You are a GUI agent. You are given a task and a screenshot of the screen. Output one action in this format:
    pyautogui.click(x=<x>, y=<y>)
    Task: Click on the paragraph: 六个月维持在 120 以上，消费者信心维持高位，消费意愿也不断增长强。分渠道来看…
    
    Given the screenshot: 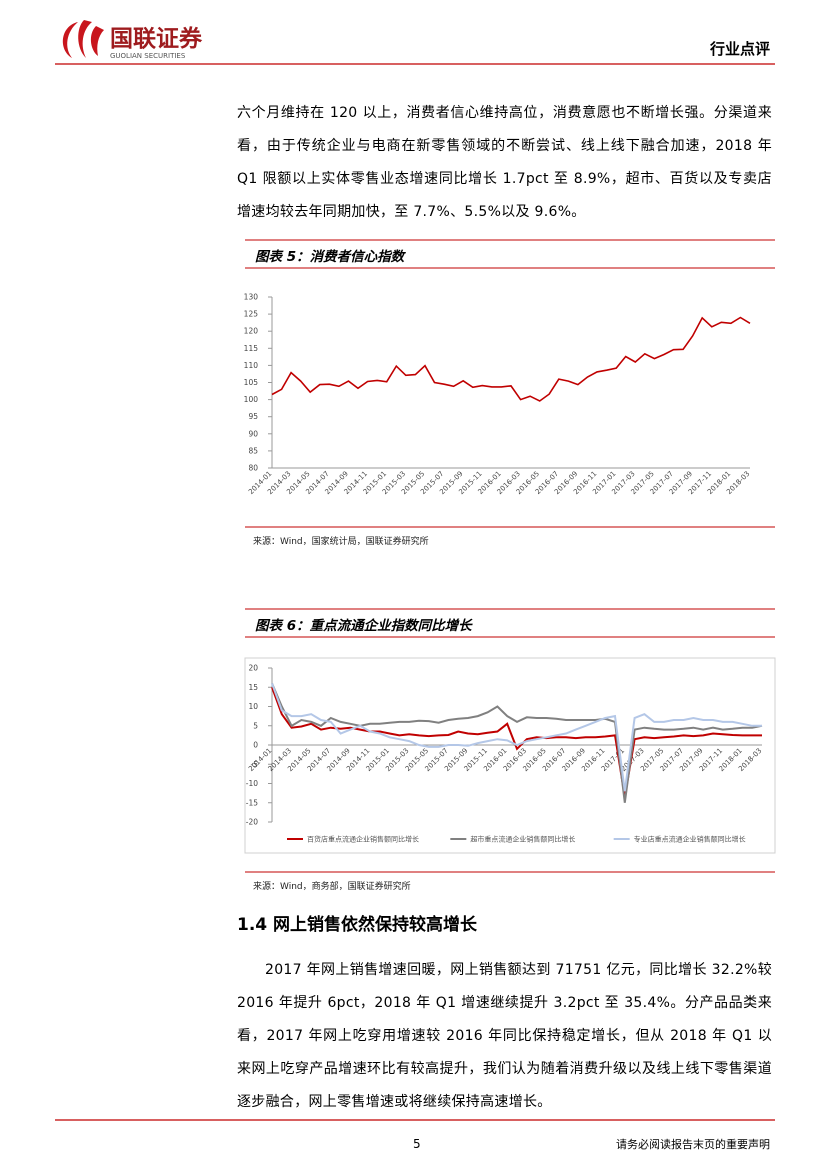 What is the action you would take?
    pyautogui.click(x=504, y=162)
    